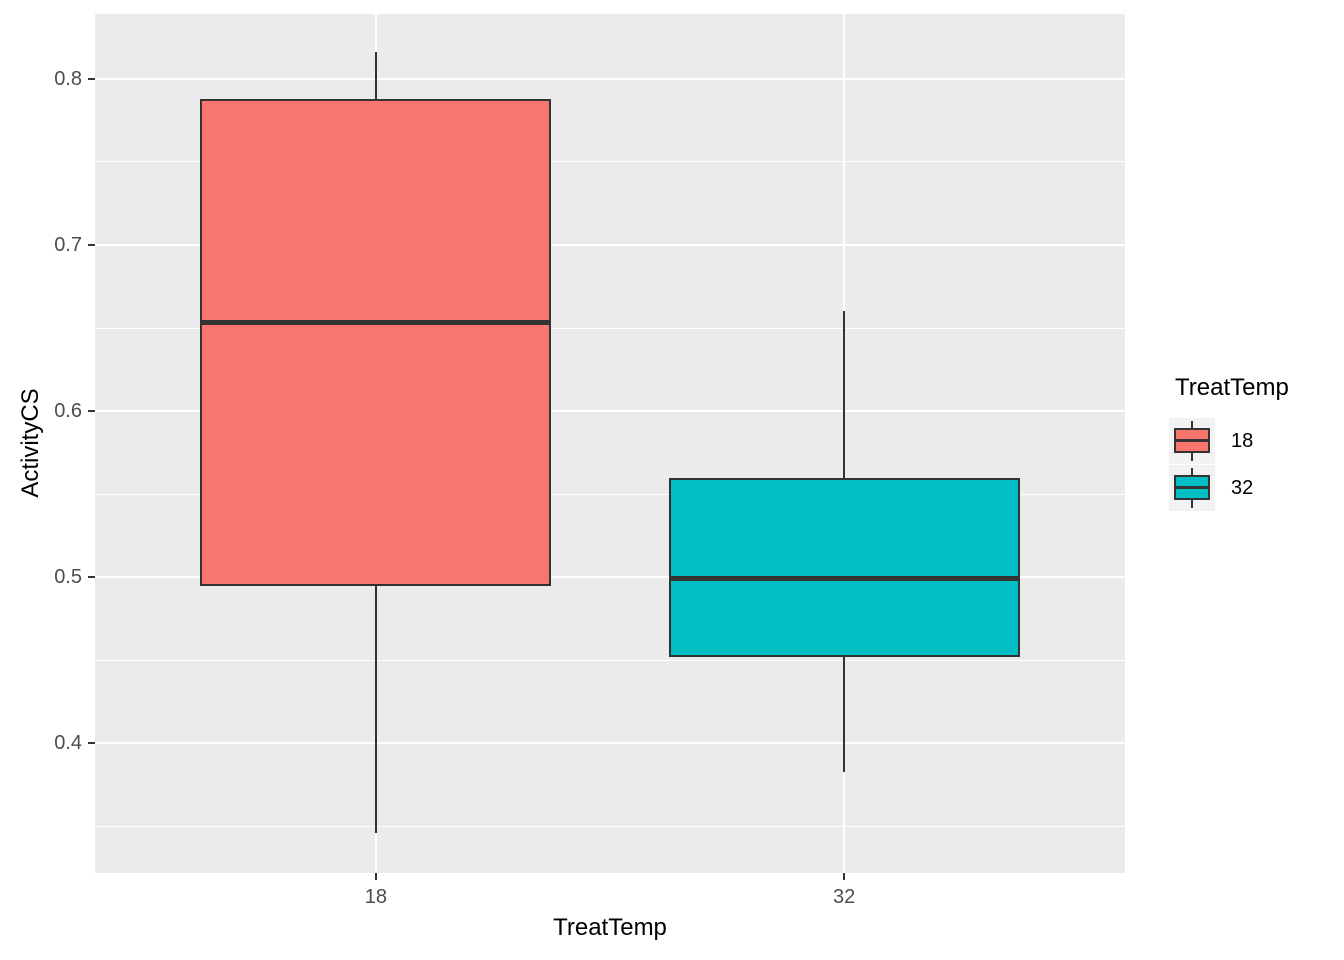 Image resolution: width=1344 pixels, height=960 pixels. What do you see at coordinates (68, 577) in the screenshot?
I see `y-tick-label: 0.5` at bounding box center [68, 577].